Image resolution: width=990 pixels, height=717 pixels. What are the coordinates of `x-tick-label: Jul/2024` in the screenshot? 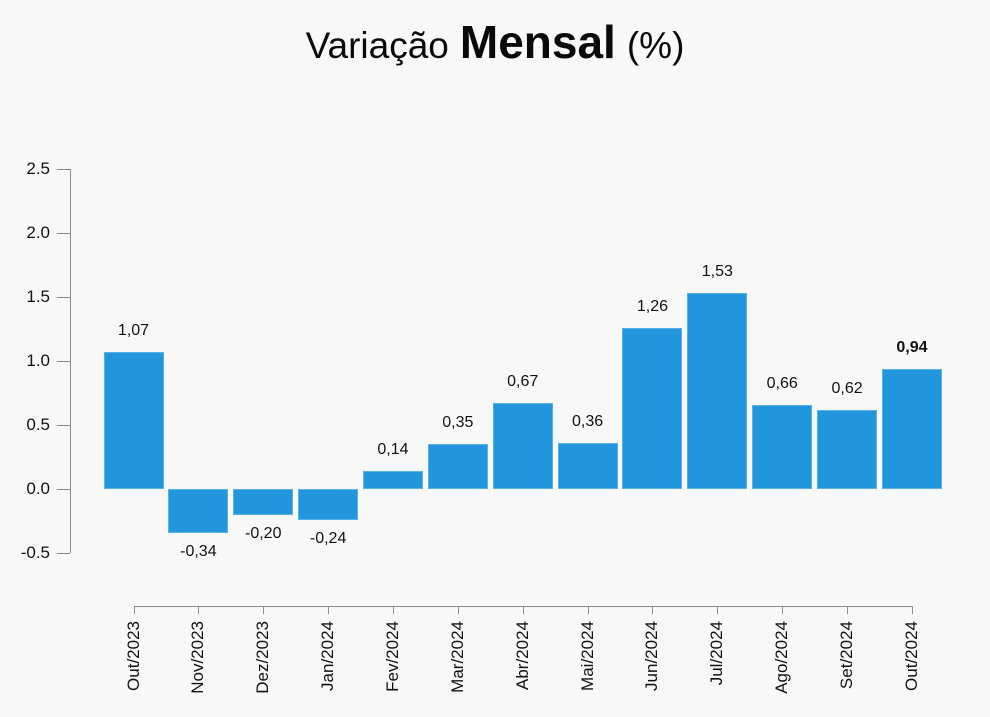 It's located at (717, 653).